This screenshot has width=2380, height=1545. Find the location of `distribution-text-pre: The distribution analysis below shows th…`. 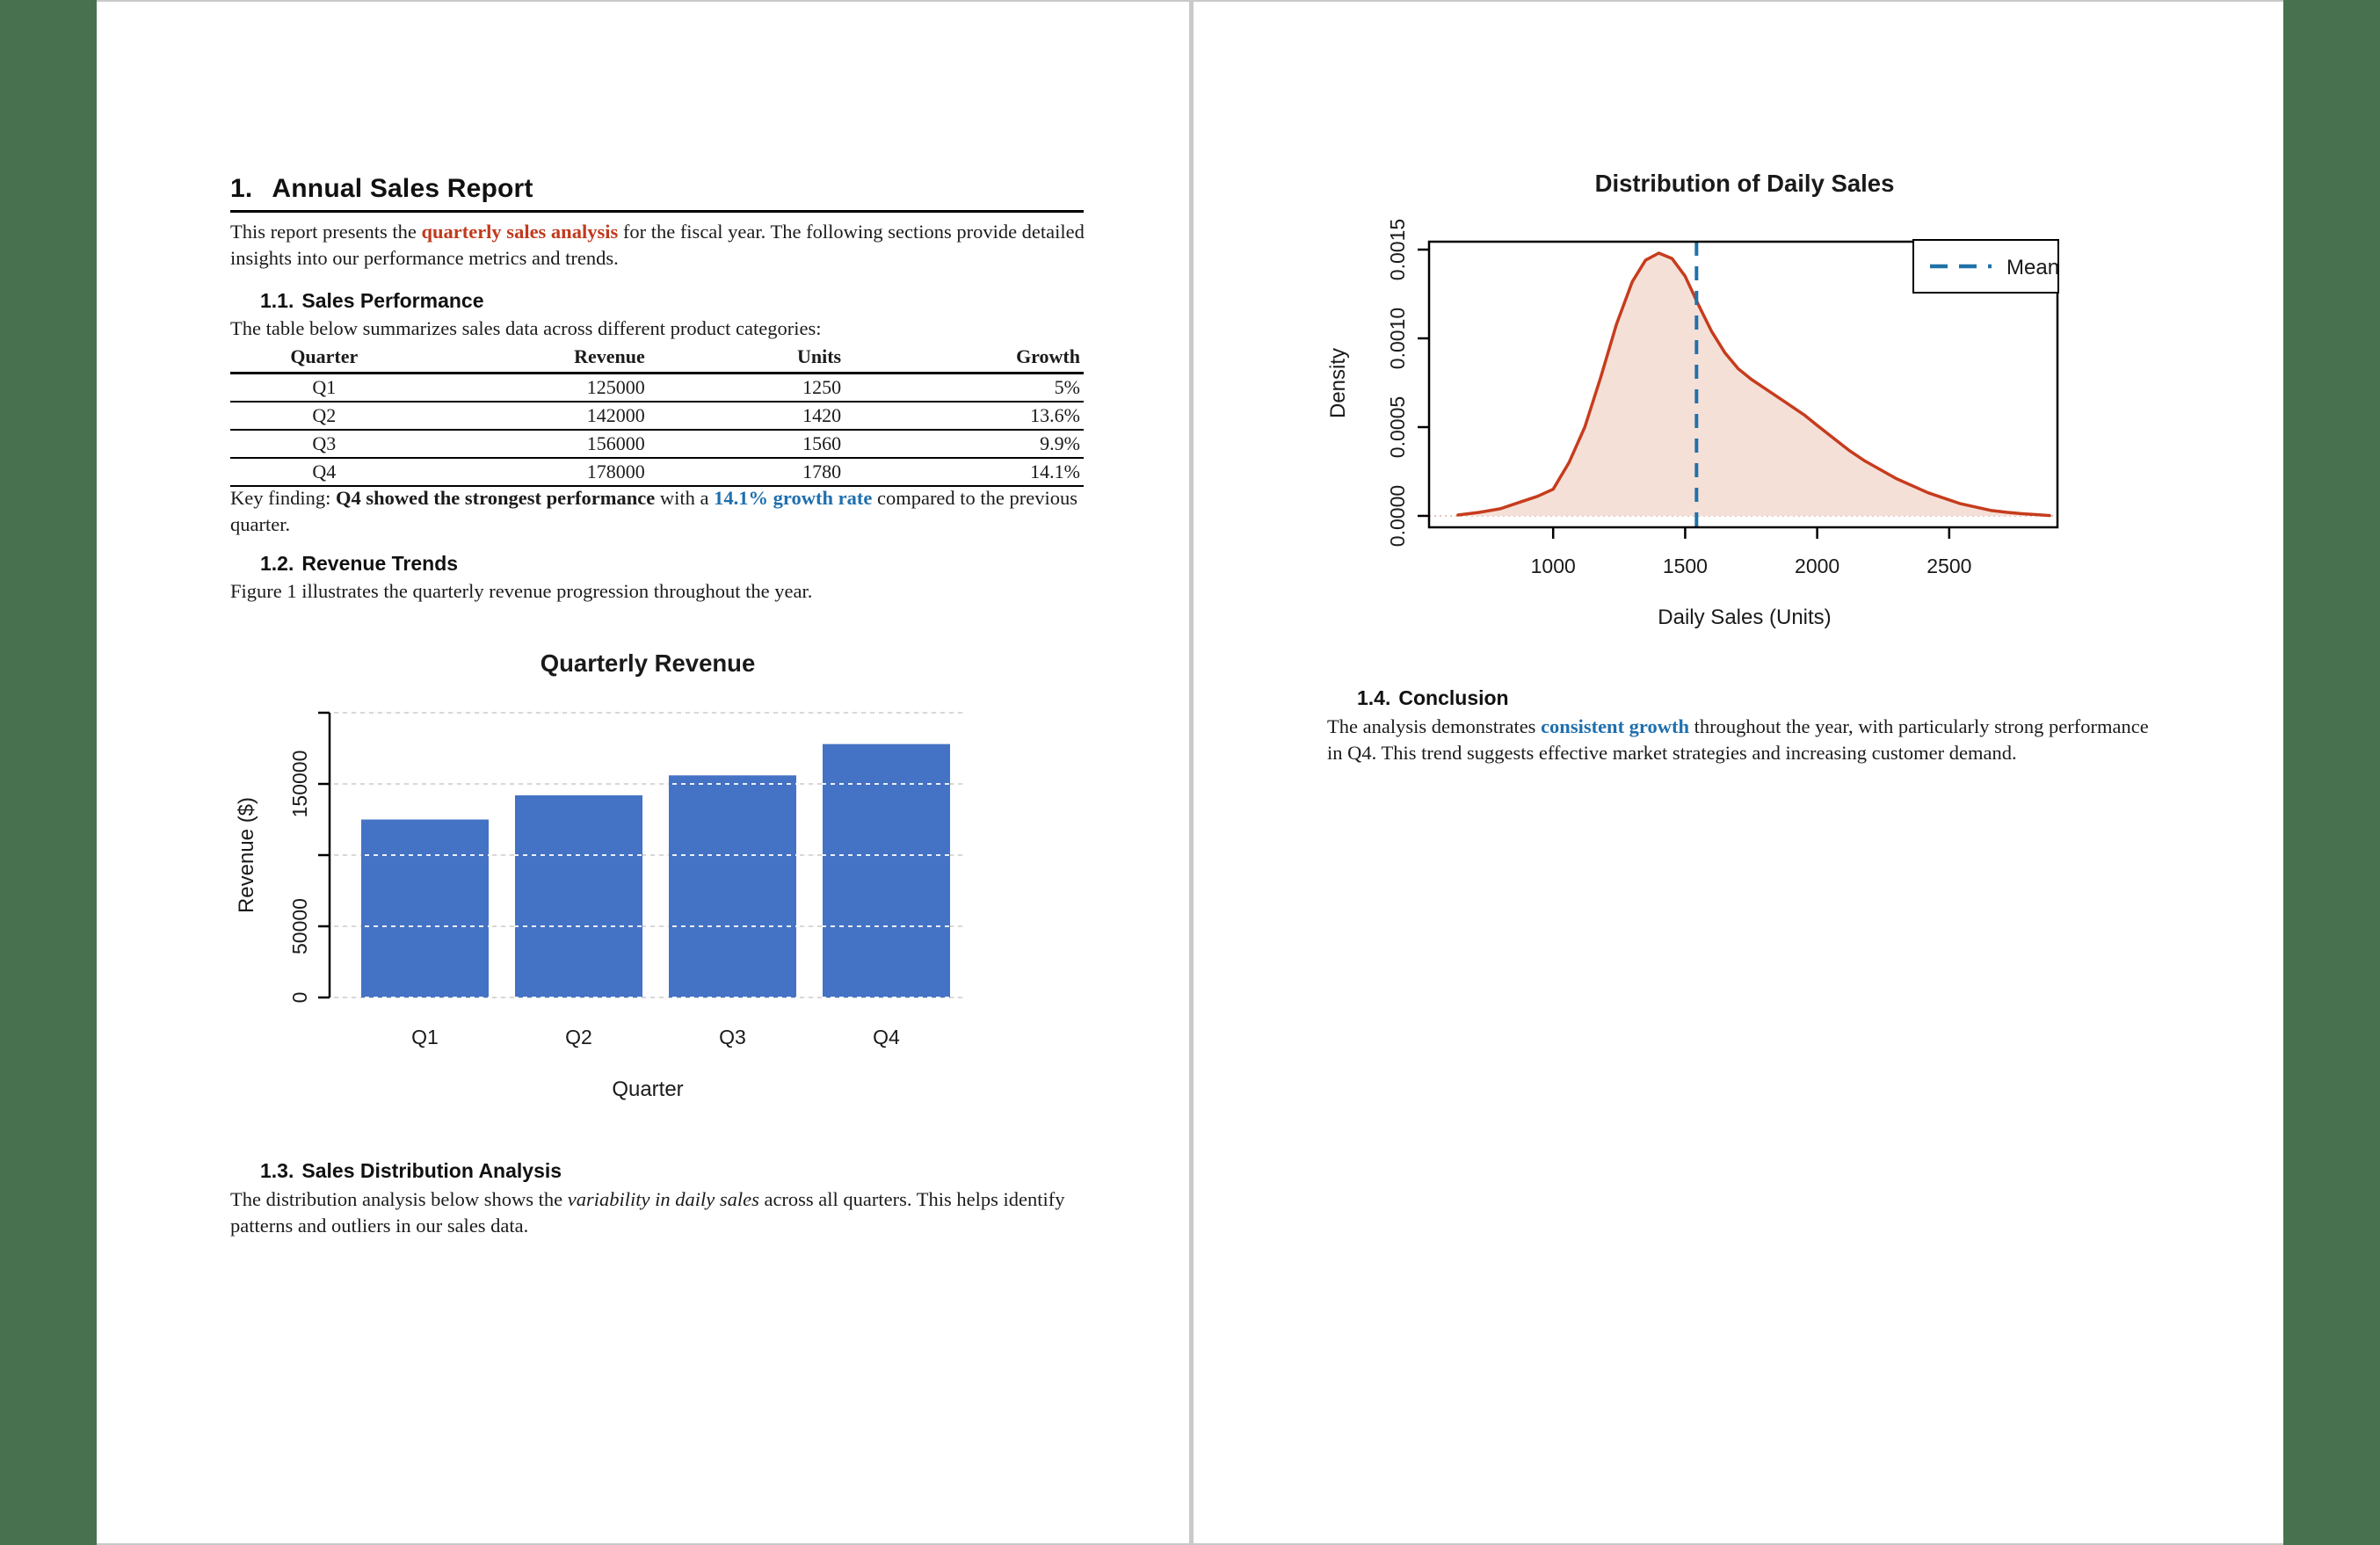

distribution-text-pre: The distribution analysis below shows th… is located at coordinates (399, 1199).